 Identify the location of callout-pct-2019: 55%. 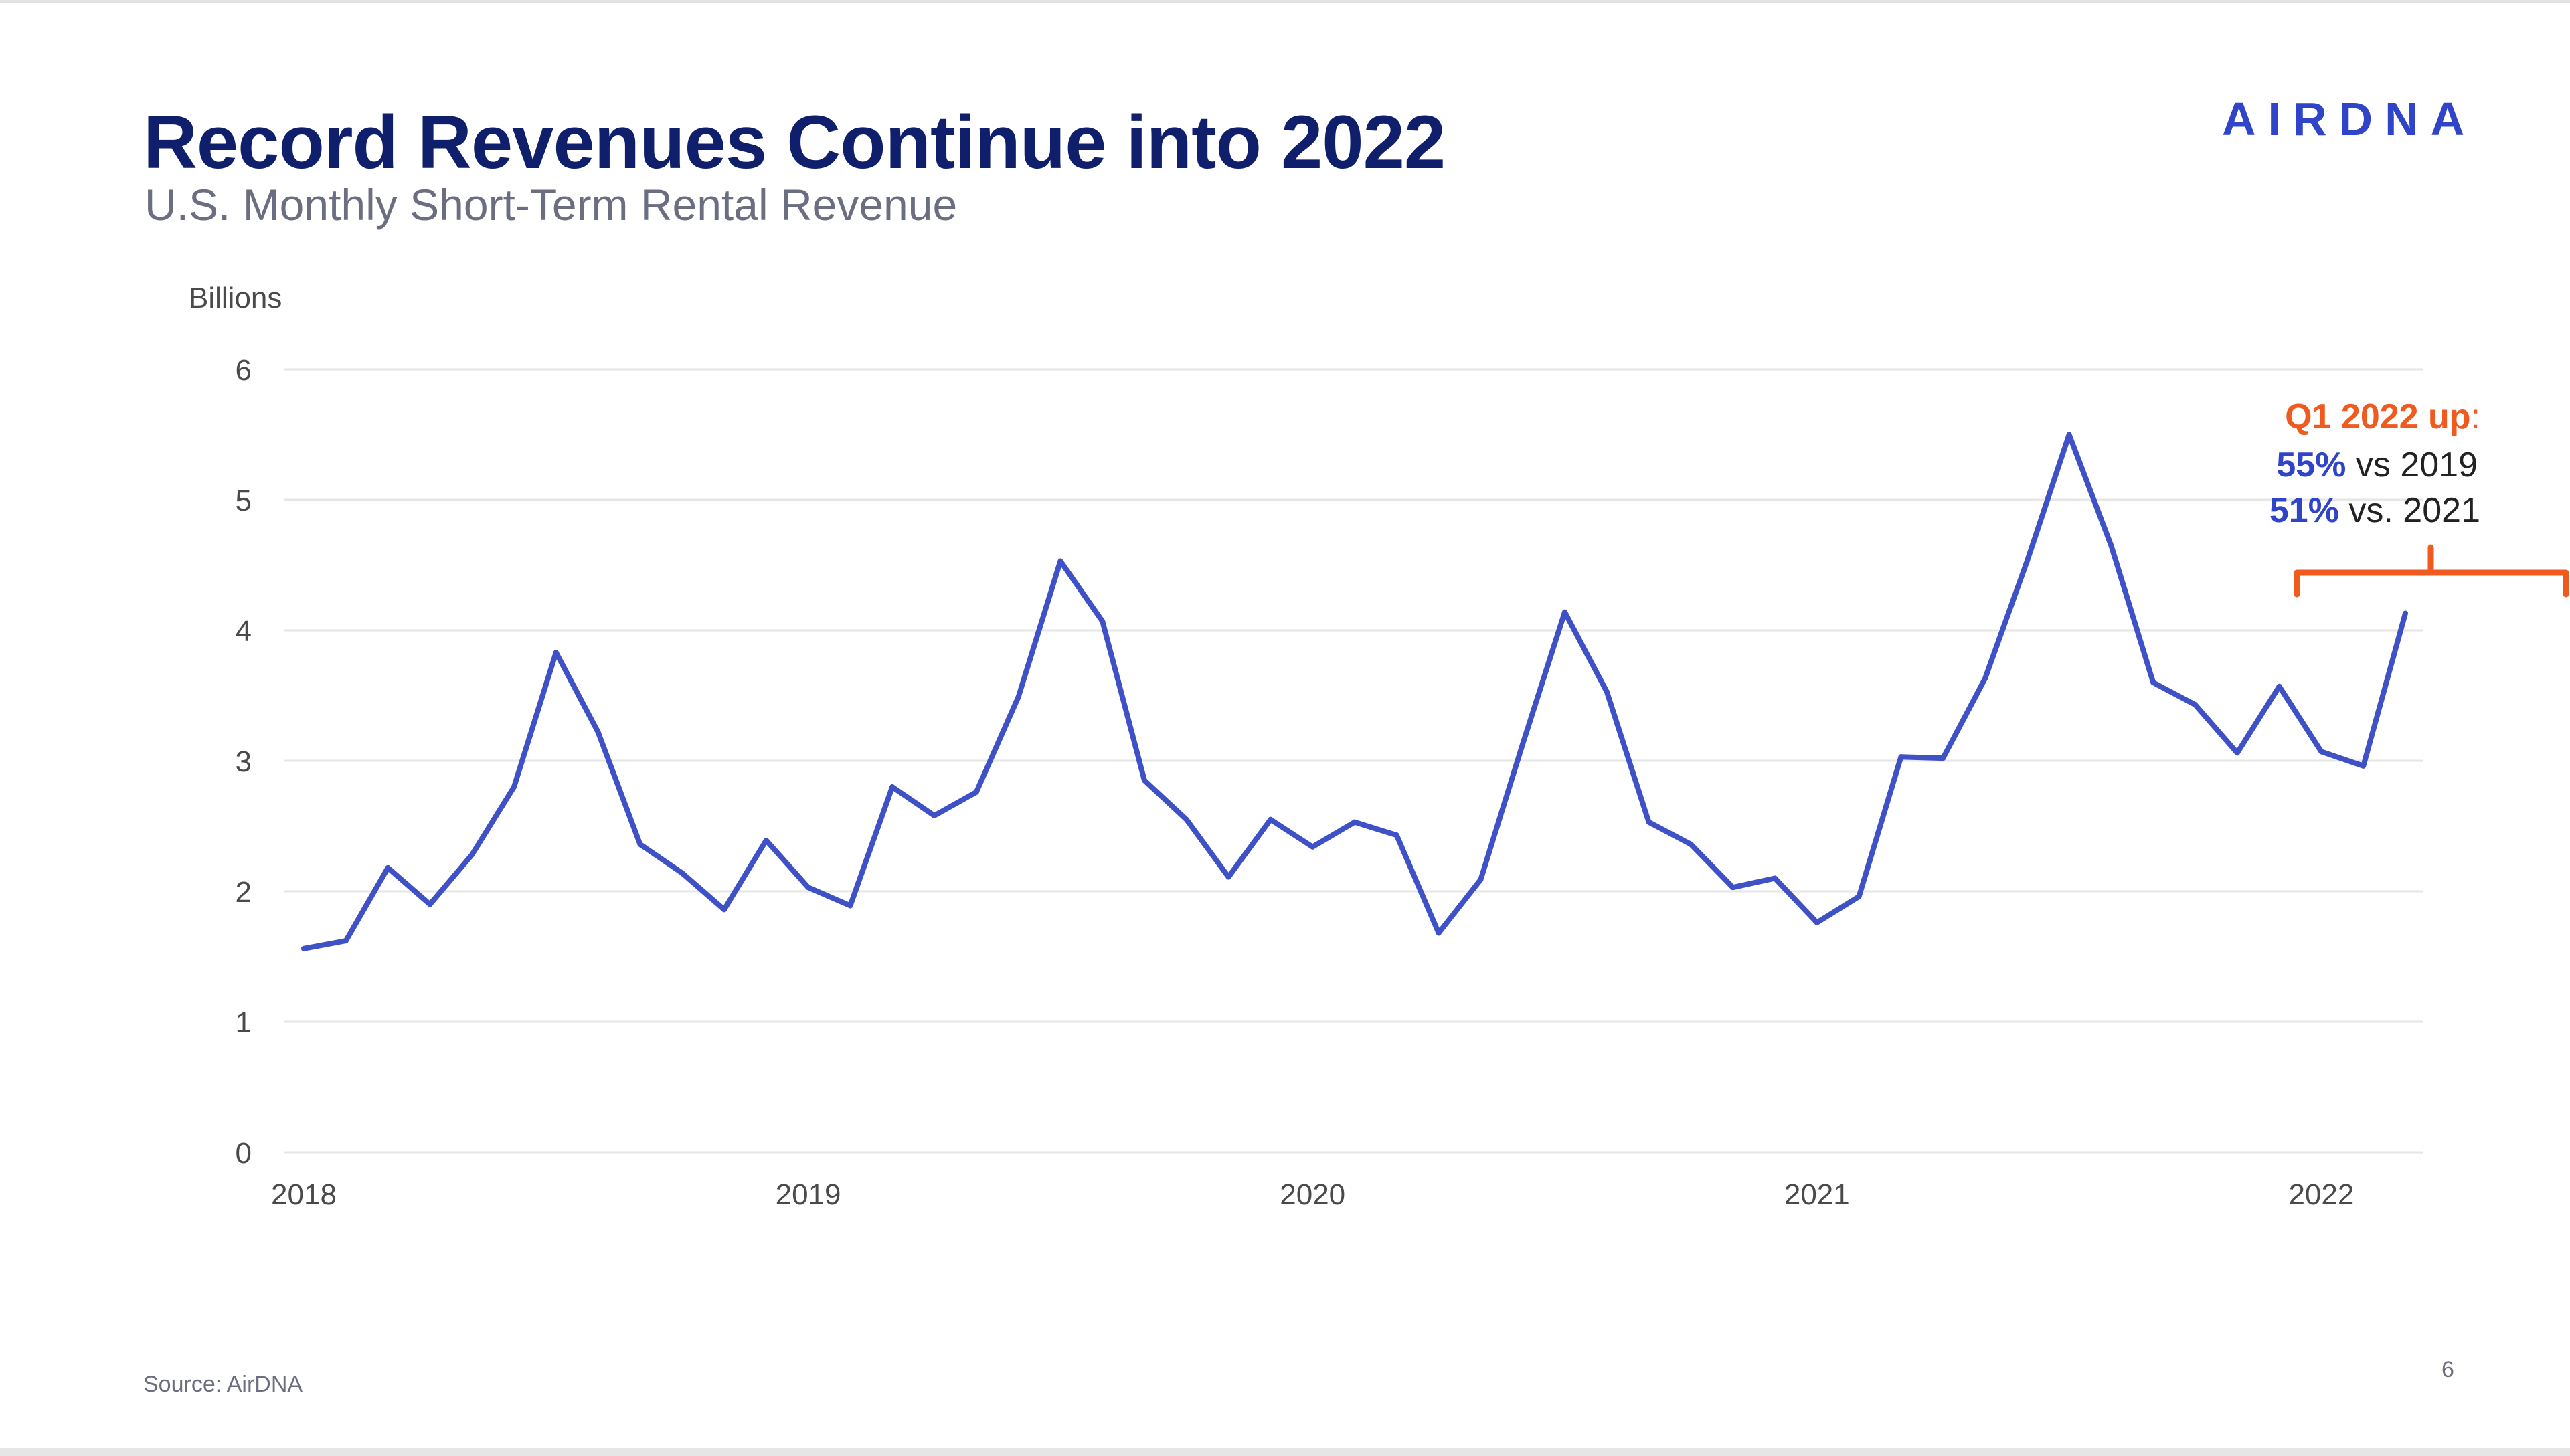
(2311, 465).